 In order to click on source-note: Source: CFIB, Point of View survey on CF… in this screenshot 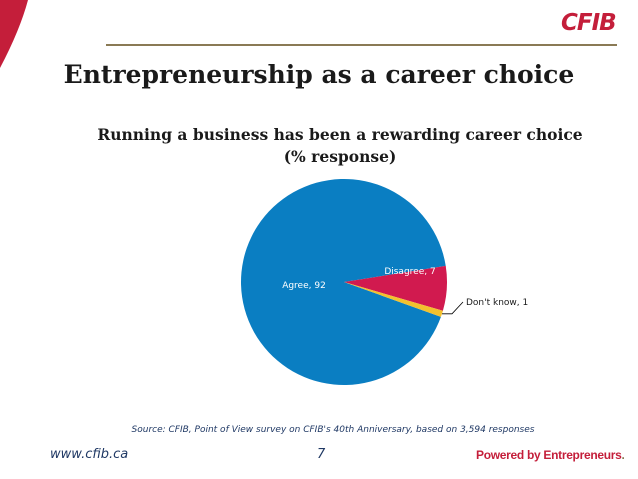, I will do `click(333, 430)`.